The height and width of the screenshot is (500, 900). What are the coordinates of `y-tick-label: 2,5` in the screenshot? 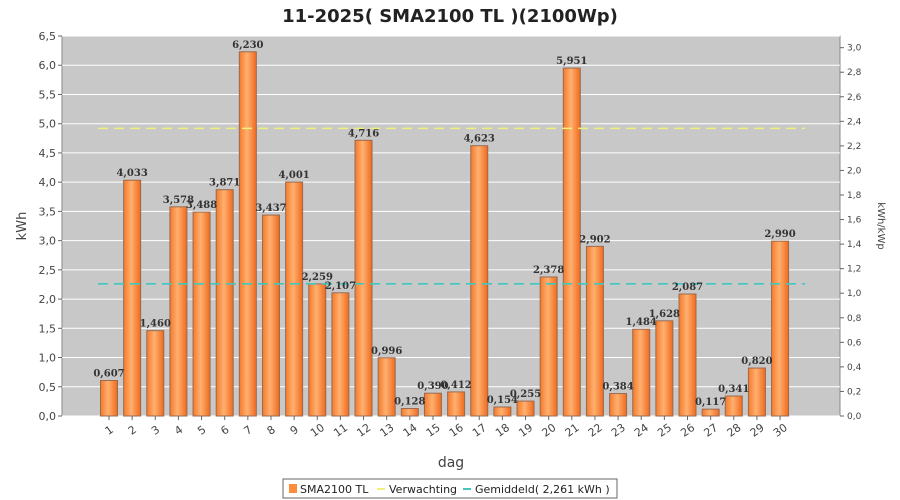 It's located at (48, 270).